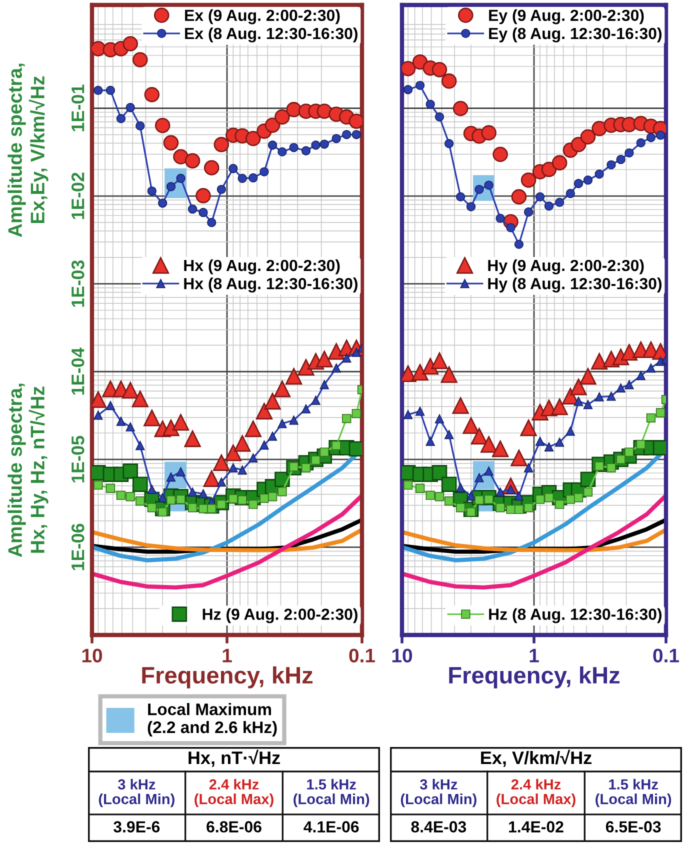 The height and width of the screenshot is (845, 686). Describe the element at coordinates (234, 758) in the screenshot. I see `text: Hx, nT·√Hz` at that location.